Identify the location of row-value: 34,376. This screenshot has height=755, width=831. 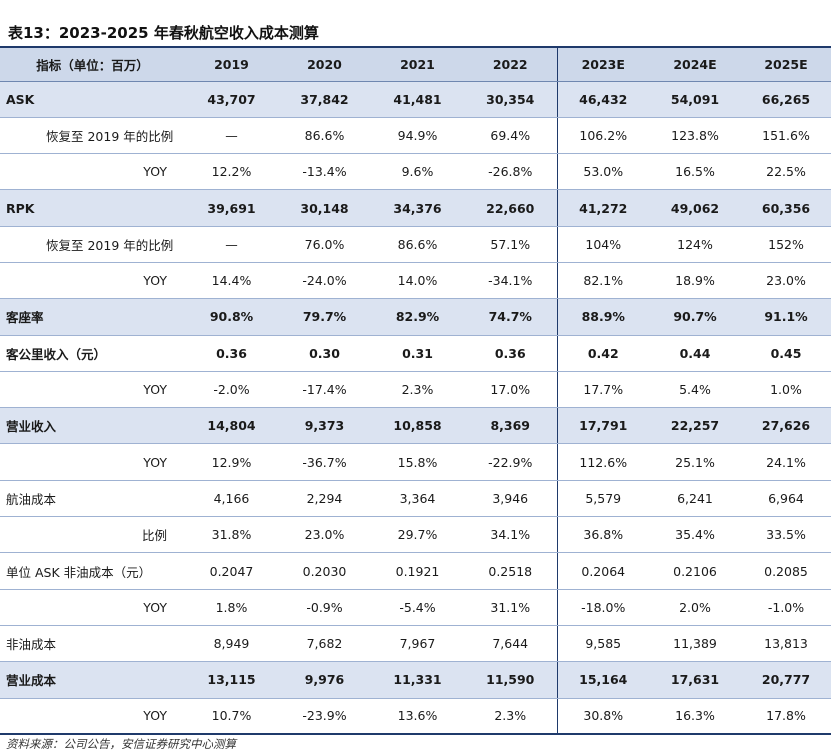
(417, 208).